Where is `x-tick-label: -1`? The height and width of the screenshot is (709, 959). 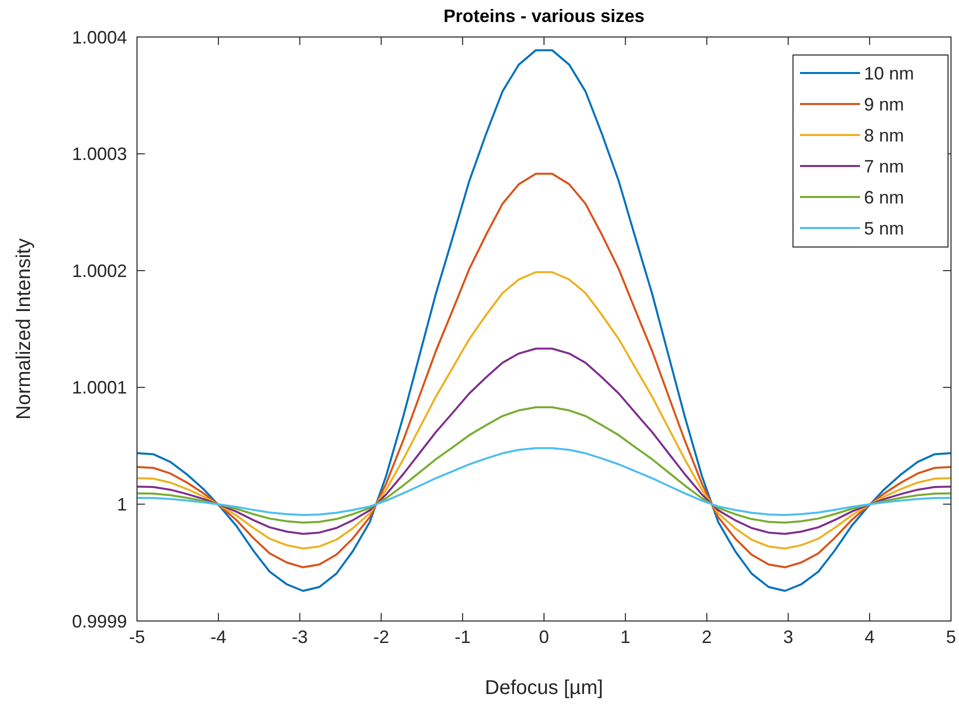 x-tick-label: -1 is located at coordinates (462, 637).